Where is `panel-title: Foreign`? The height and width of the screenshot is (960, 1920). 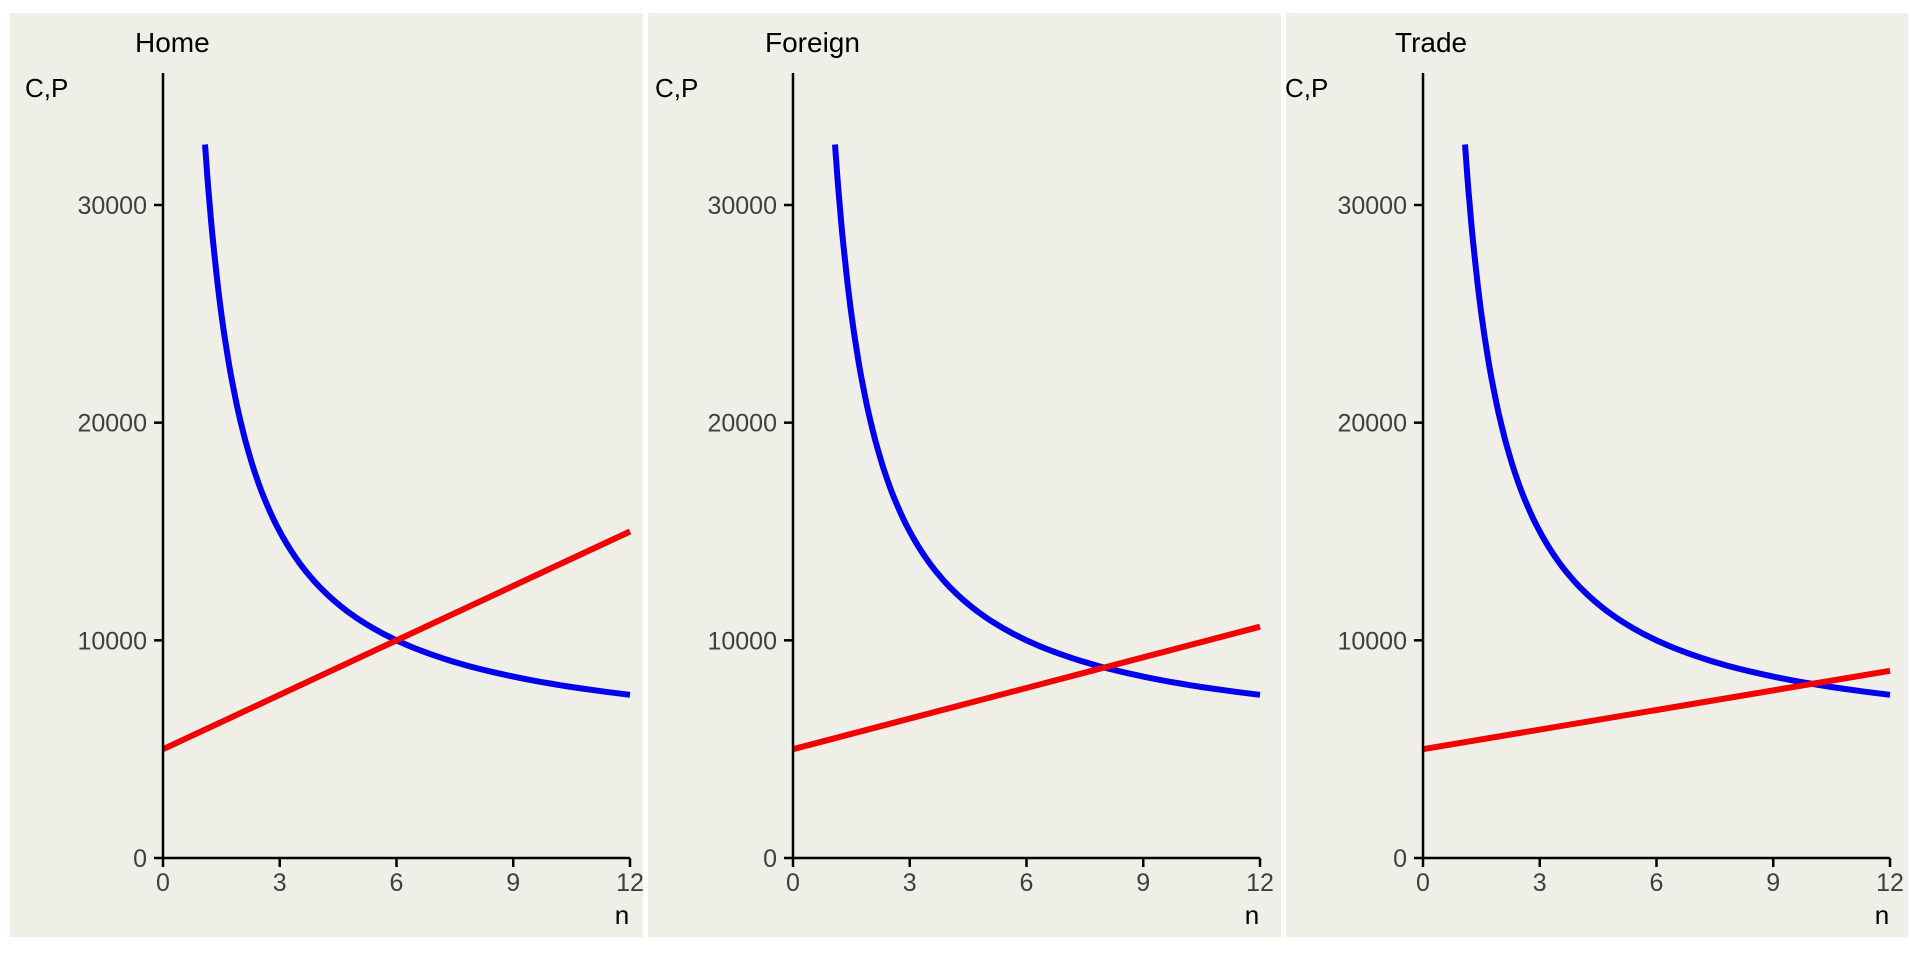 panel-title: Foreign is located at coordinates (812, 42).